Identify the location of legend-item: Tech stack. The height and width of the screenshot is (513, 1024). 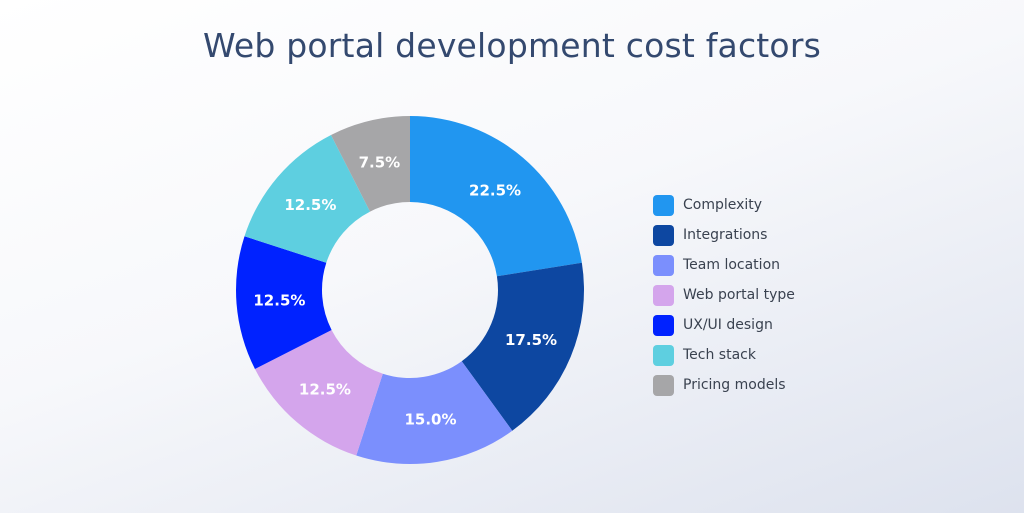
(724, 355).